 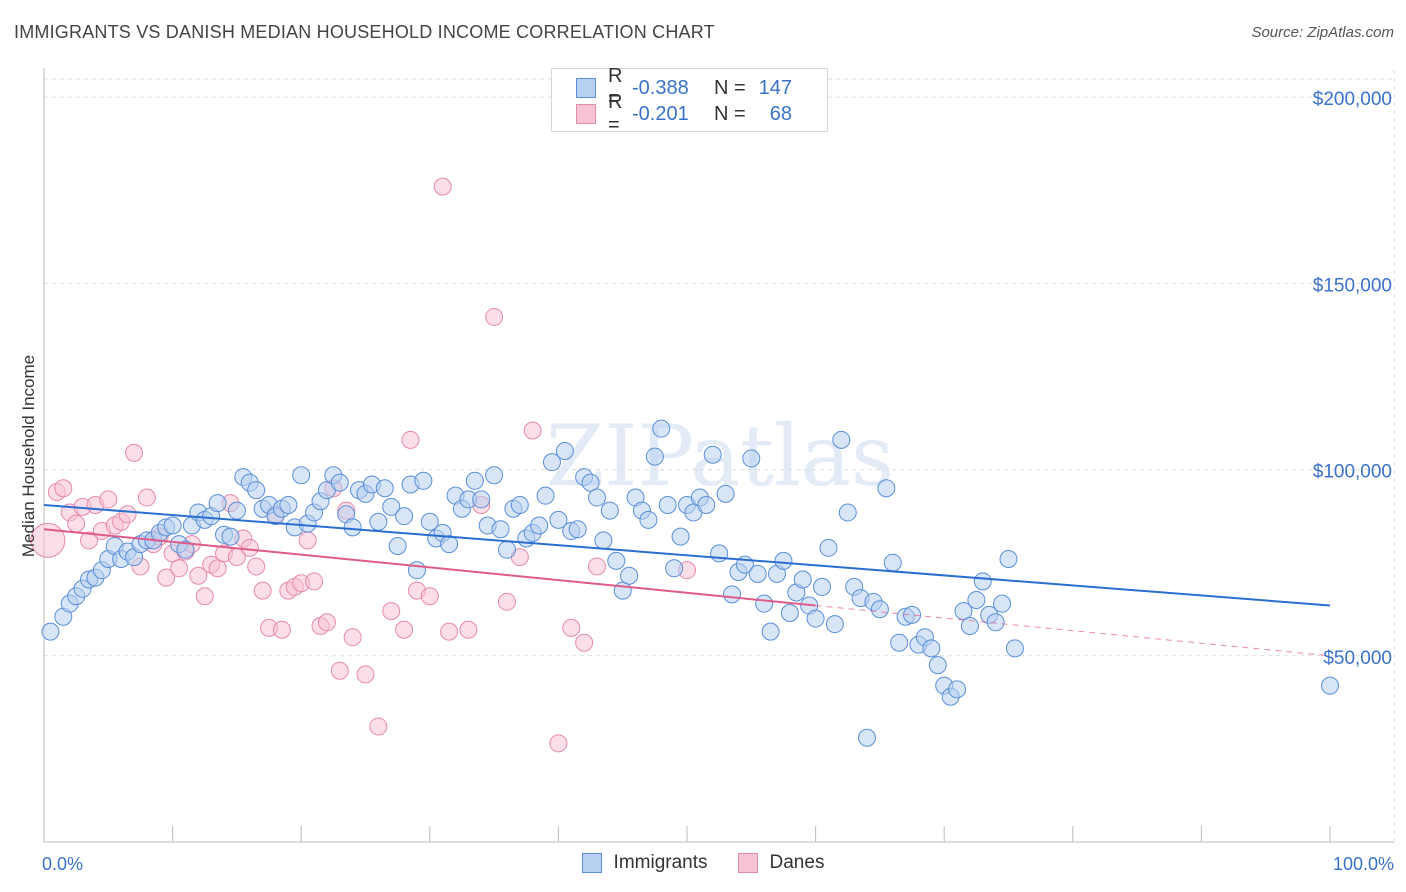 I want to click on legend-n-immigrants: 147, so click(x=775, y=87).